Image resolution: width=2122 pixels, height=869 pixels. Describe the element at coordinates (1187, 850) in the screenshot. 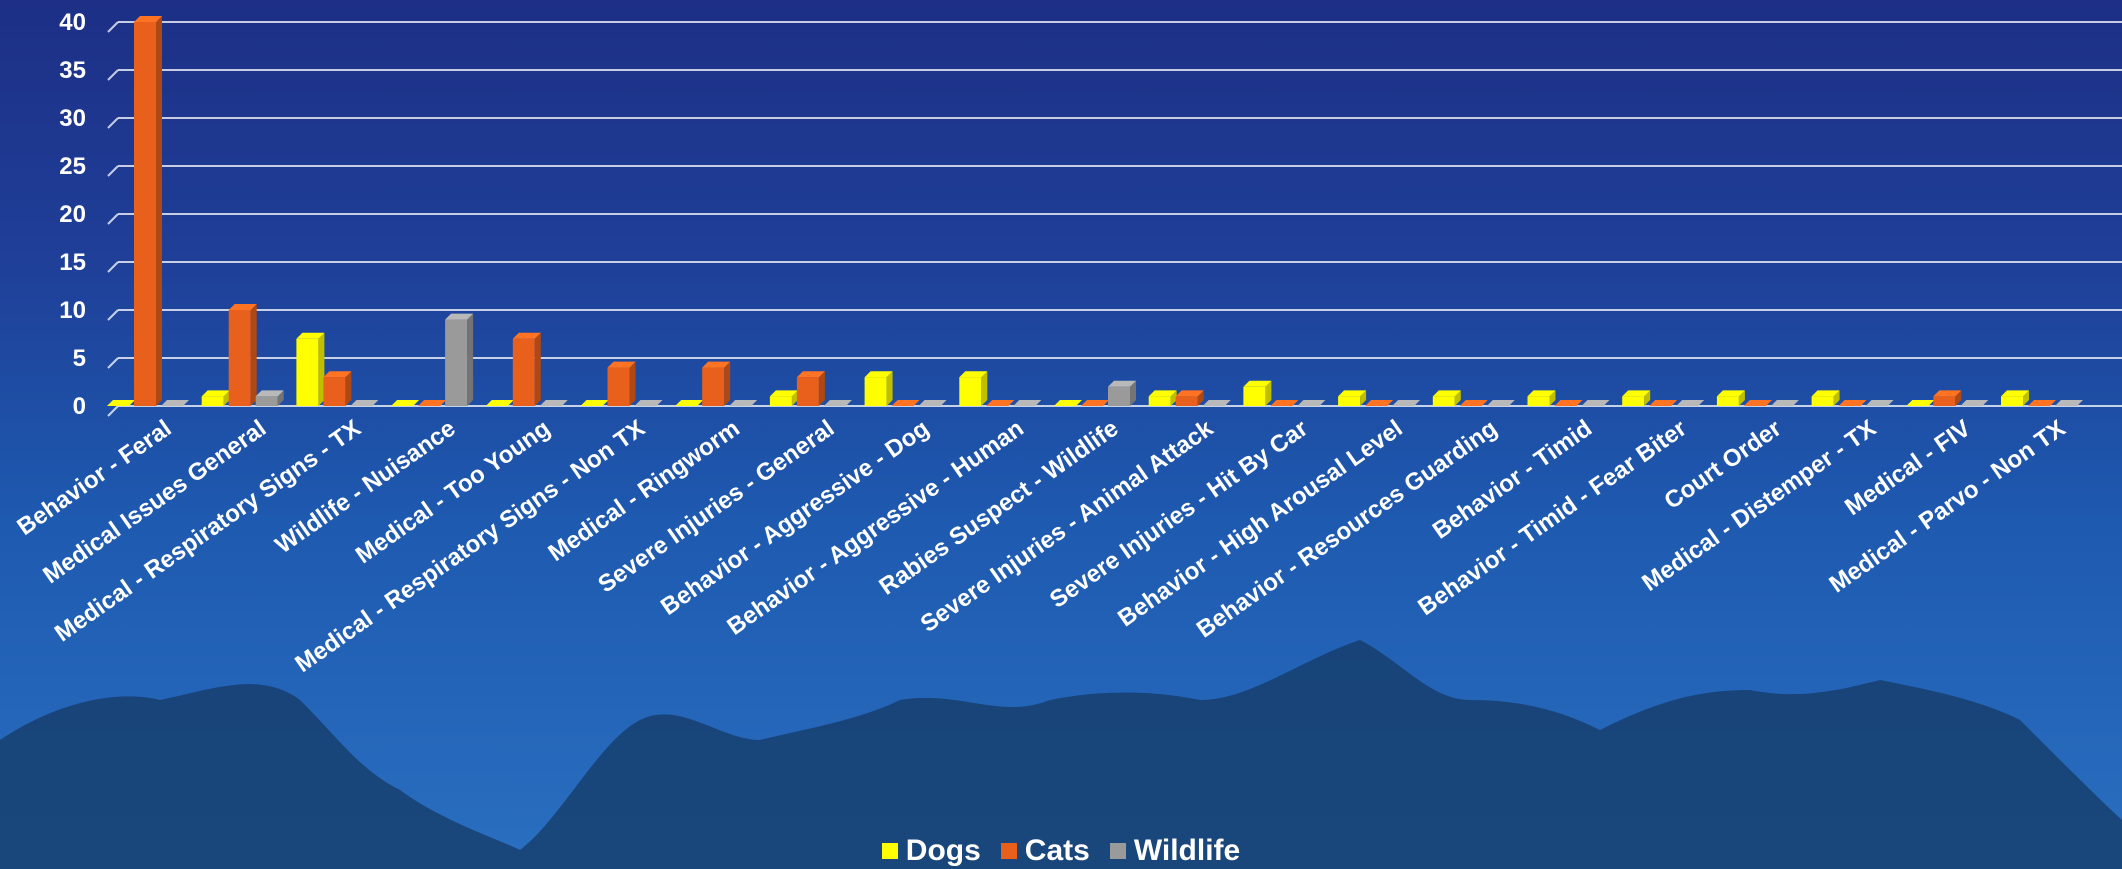

I see `legend-label-wildlife: Wildlife` at that location.